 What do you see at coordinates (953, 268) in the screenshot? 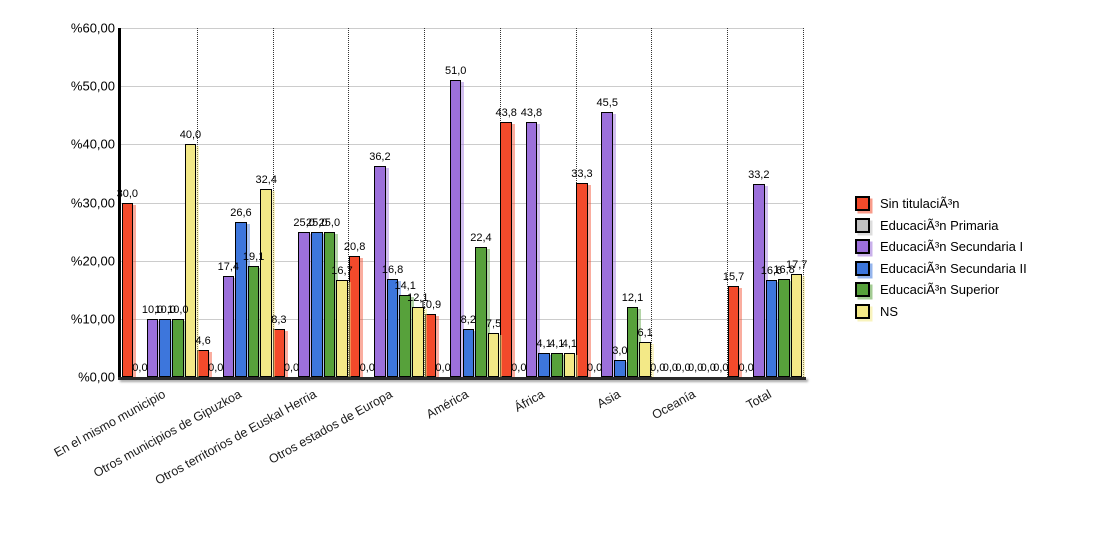
I see `legend-label: EducaciÃ³n Secundaria II` at bounding box center [953, 268].